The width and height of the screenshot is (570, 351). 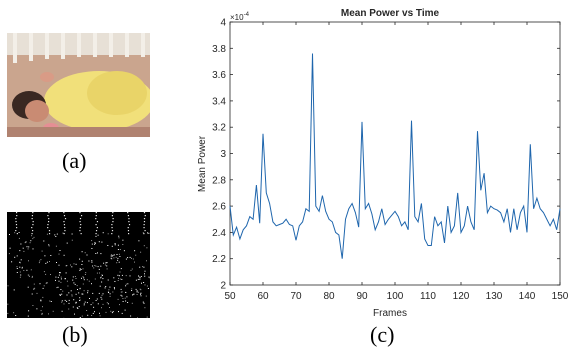 I want to click on x-tick-label: 130, so click(x=494, y=296).